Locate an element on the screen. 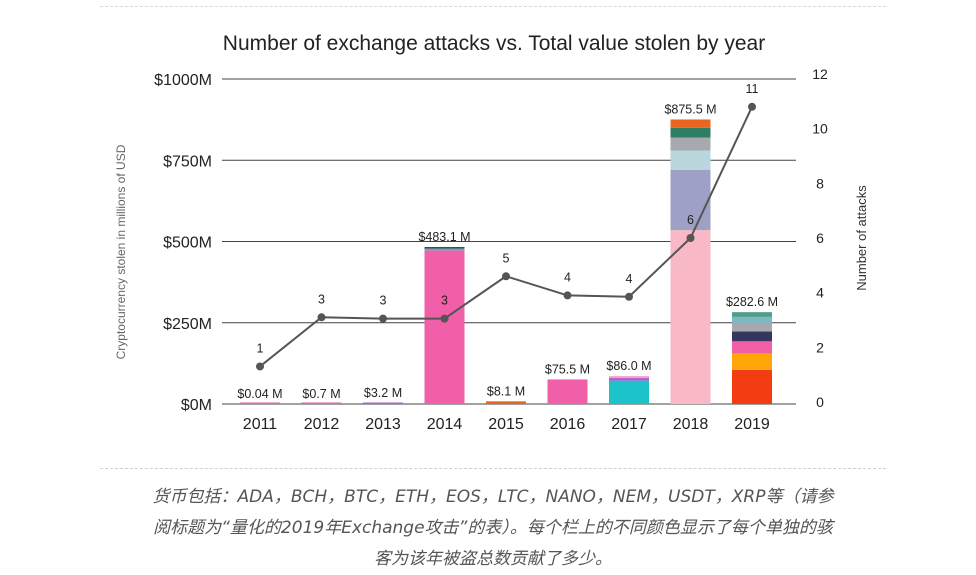 This screenshot has width=976, height=575. caption-line: 客为该年被盗总数贡献了多少。 is located at coordinates (493, 559).